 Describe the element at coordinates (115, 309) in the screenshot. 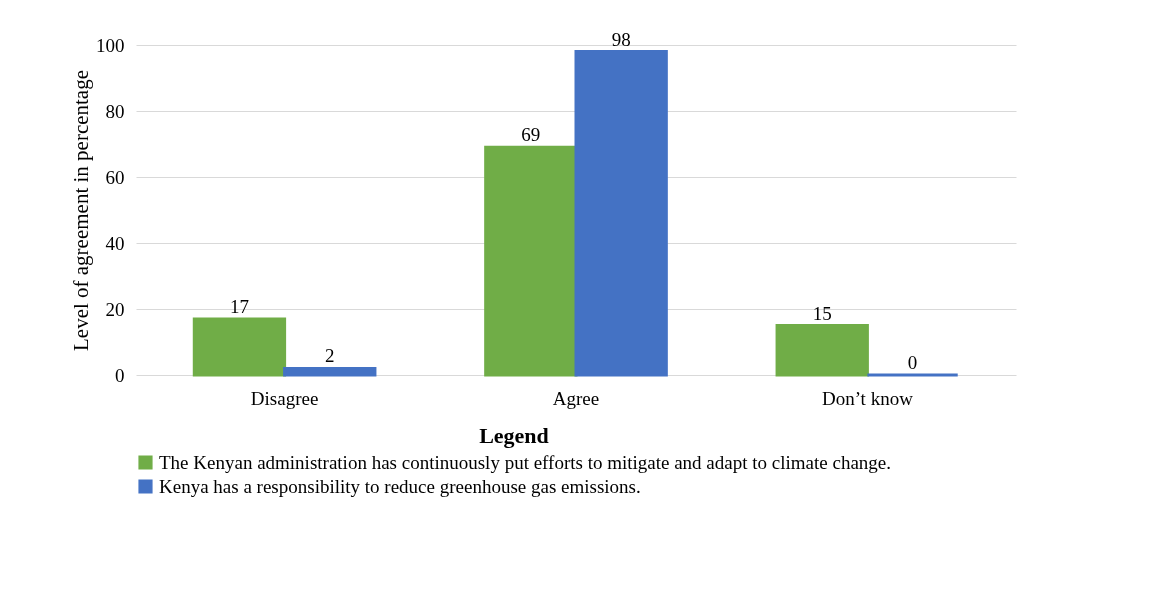

I see `y-tick-label: 20` at that location.